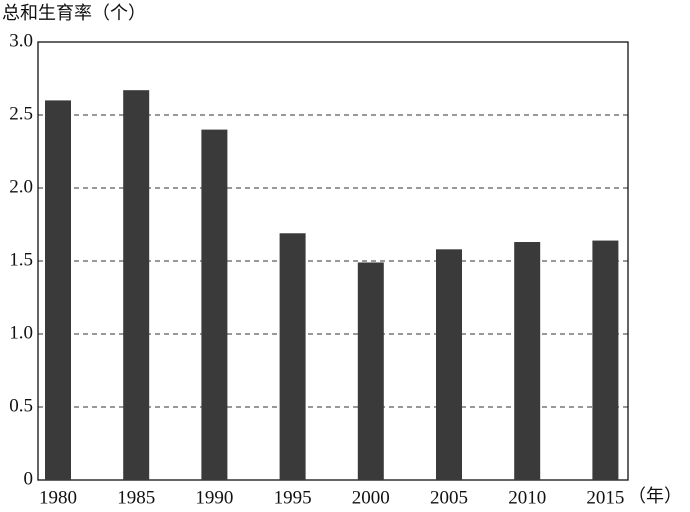 The width and height of the screenshot is (690, 512). Describe the element at coordinates (293, 497) in the screenshot. I see `x-tick-label: 1995` at that location.